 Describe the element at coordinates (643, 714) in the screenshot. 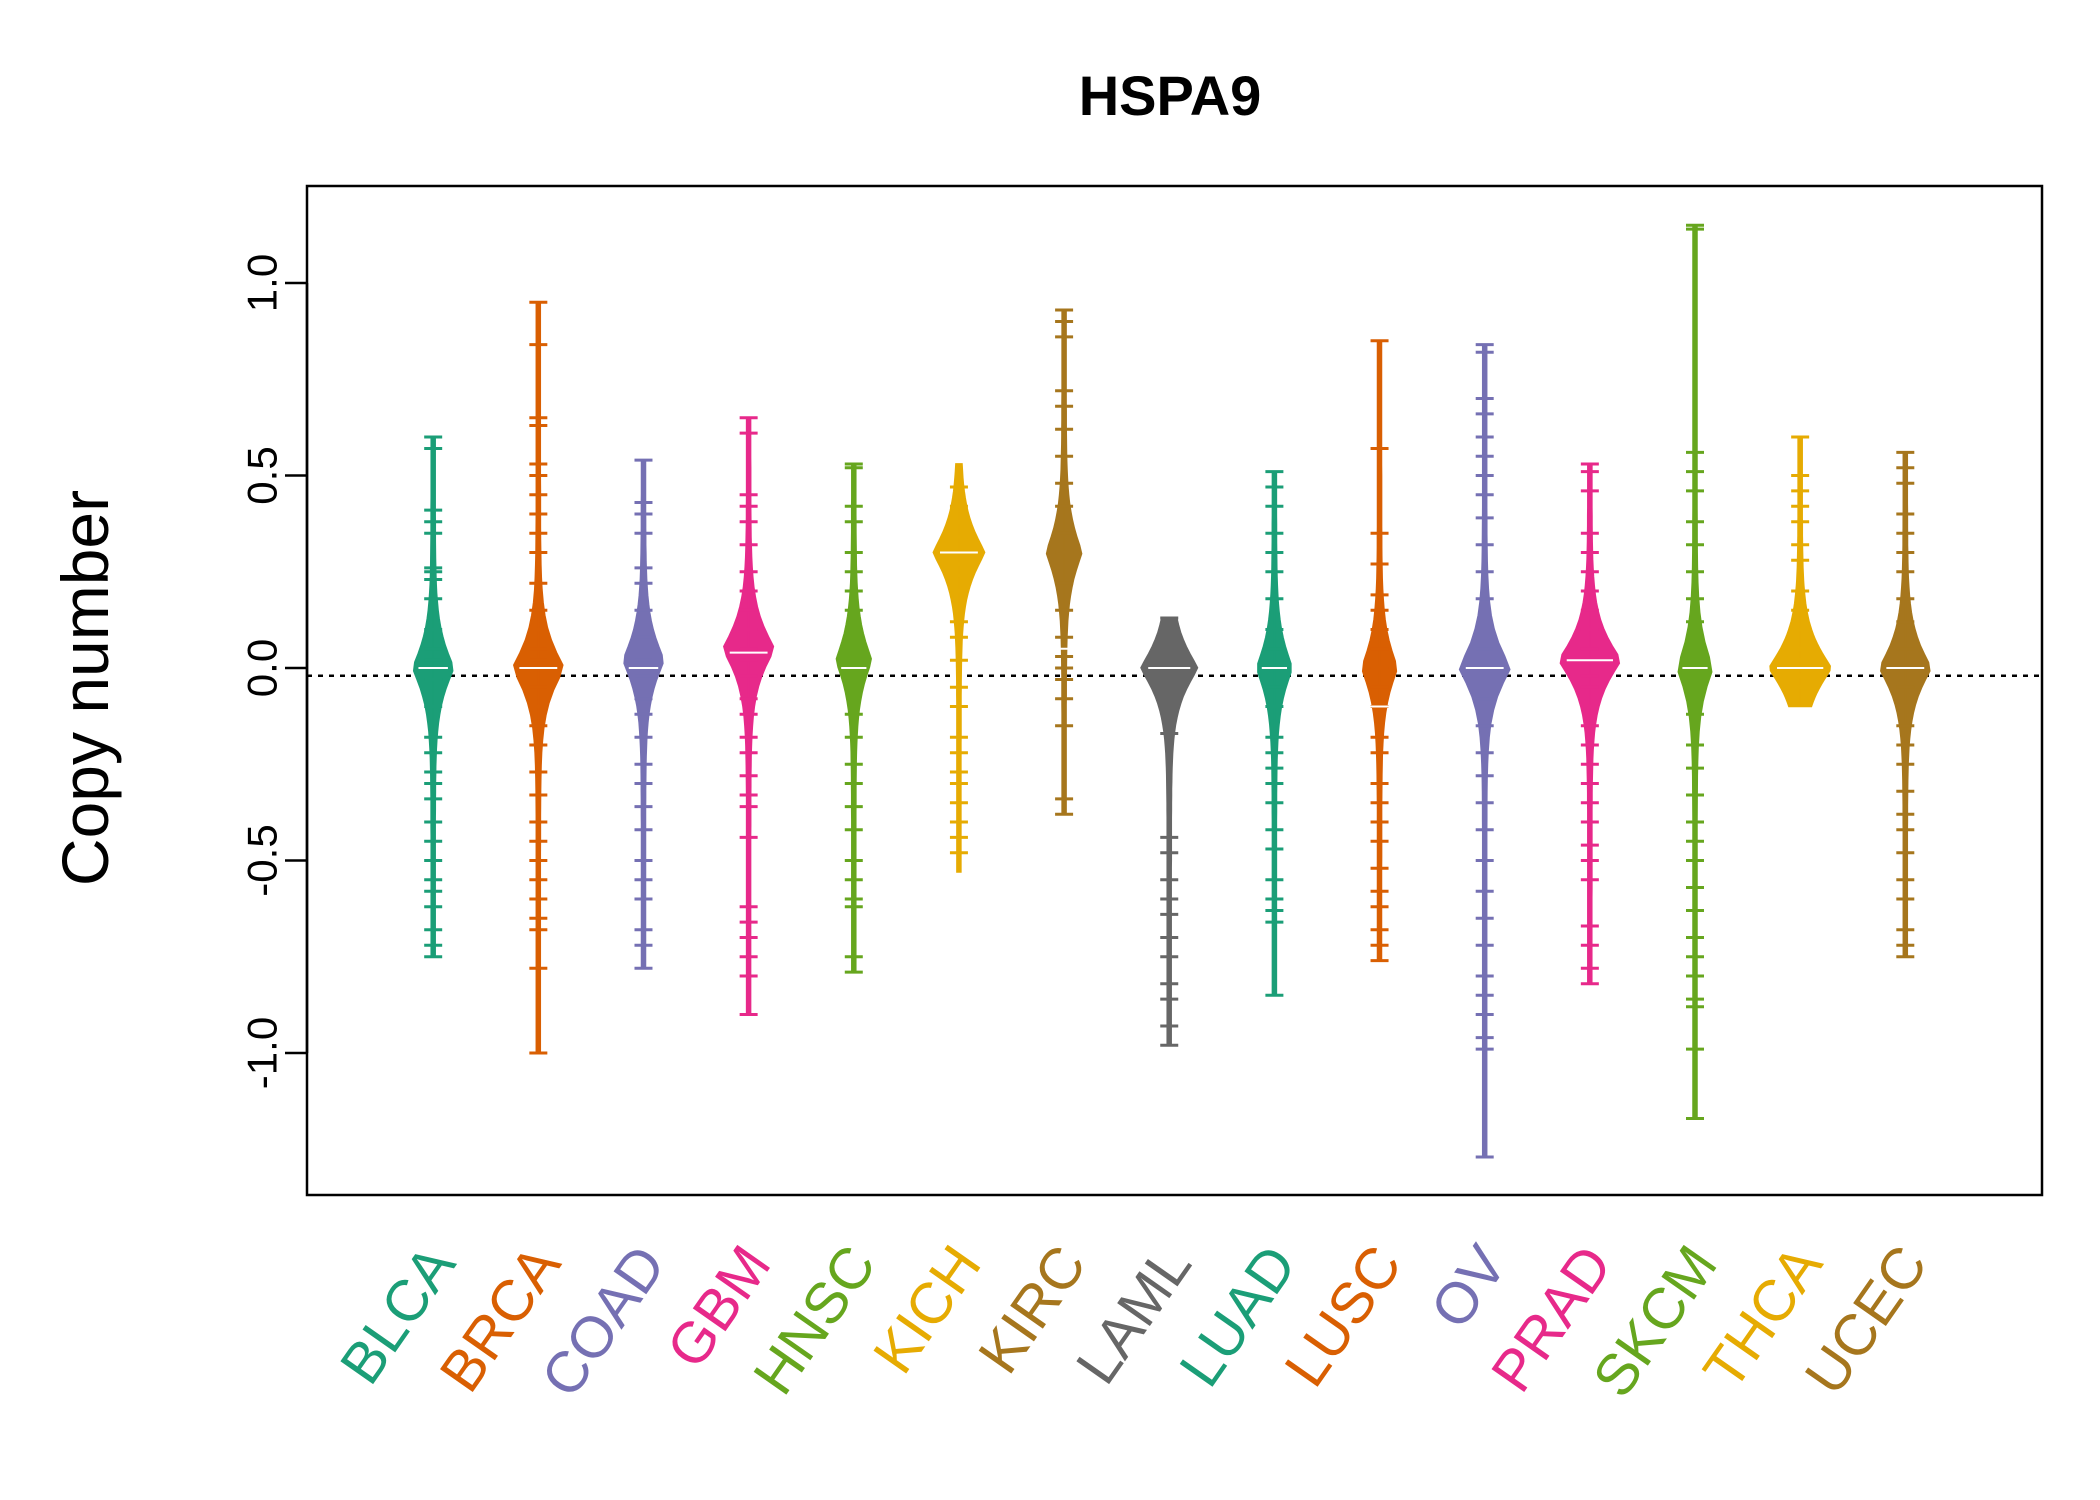

I see `bean-coad` at that location.